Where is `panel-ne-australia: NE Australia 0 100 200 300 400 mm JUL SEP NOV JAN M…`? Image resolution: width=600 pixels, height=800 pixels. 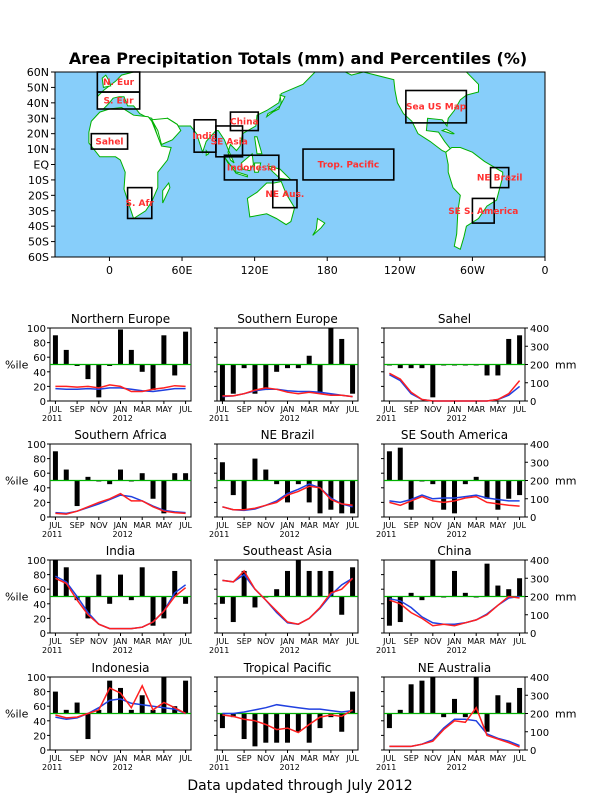
panel-ne-australia: NE Australia 0 100 200 300 400 mm JUL SEP NOV JAN M… is located at coordinates (476, 716).